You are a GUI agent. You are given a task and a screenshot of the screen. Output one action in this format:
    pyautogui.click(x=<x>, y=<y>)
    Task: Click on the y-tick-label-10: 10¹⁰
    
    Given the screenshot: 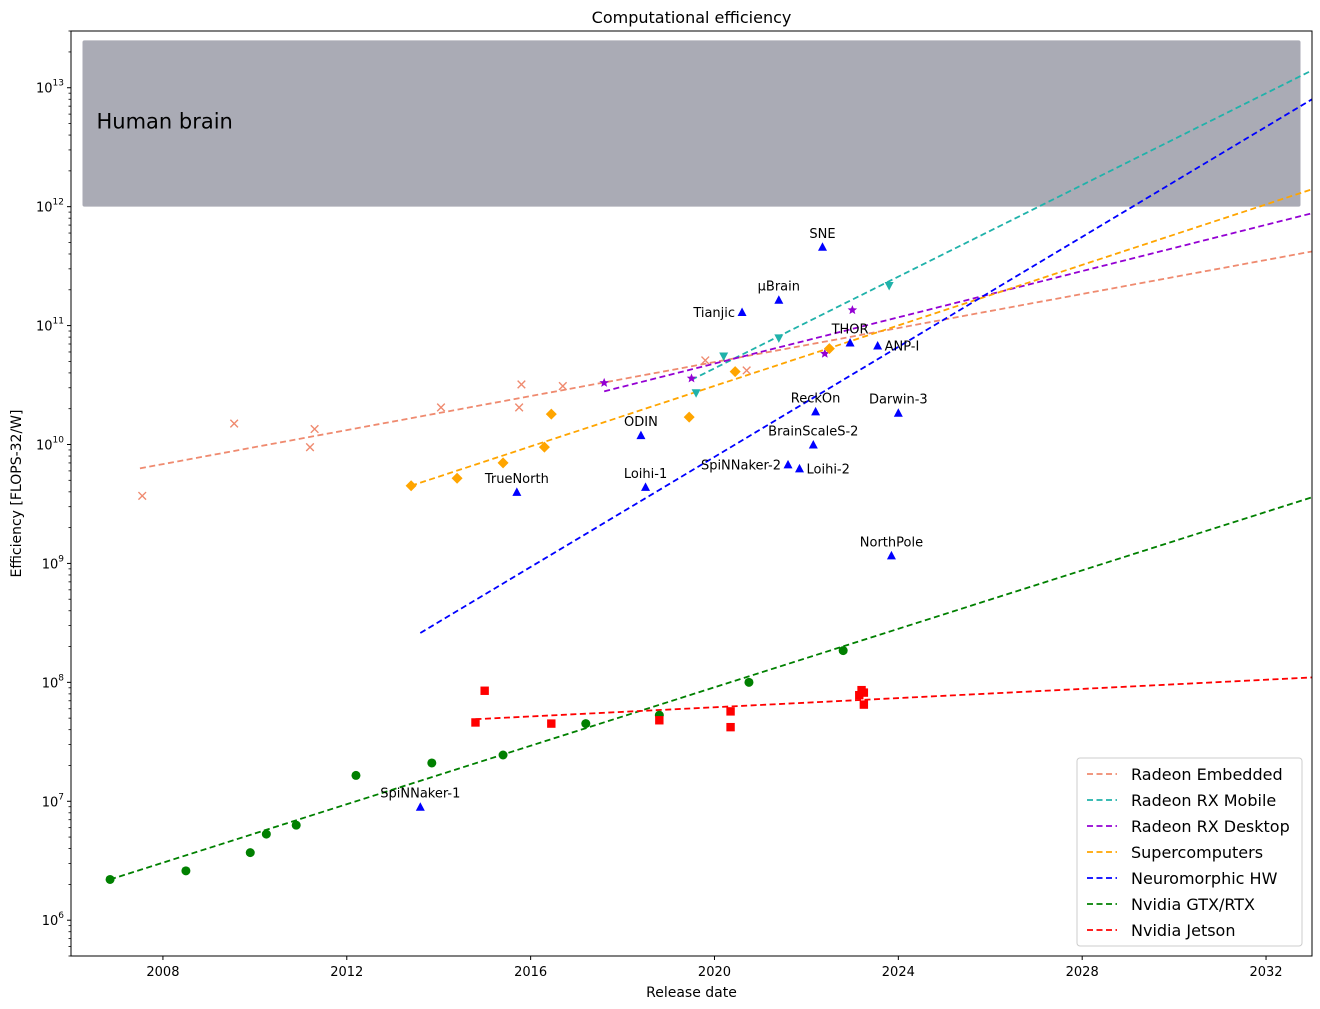 What is the action you would take?
    pyautogui.click(x=50, y=445)
    